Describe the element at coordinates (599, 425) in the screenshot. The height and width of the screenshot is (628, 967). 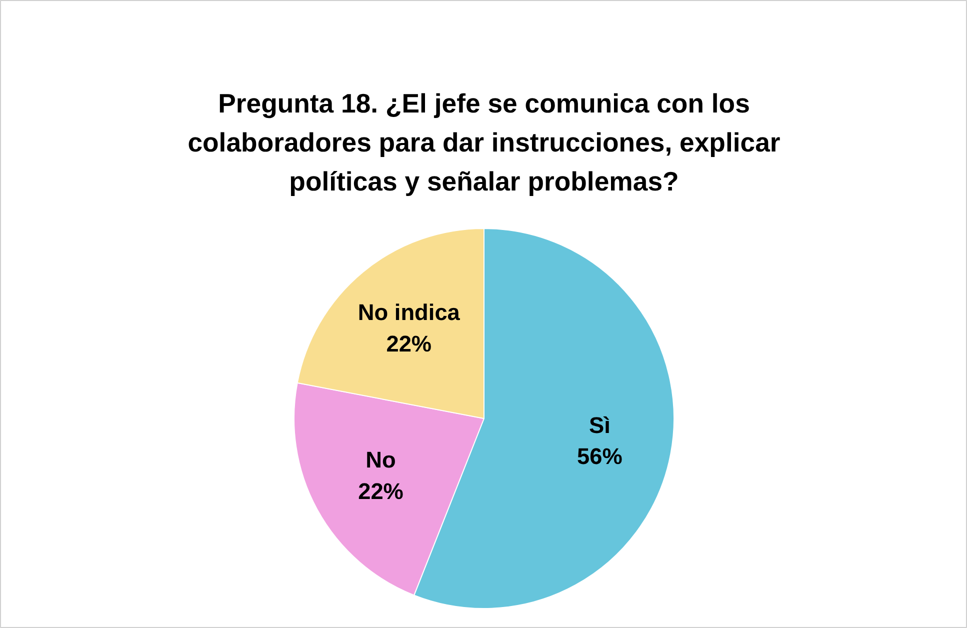
I see `slice-label: Sì` at that location.